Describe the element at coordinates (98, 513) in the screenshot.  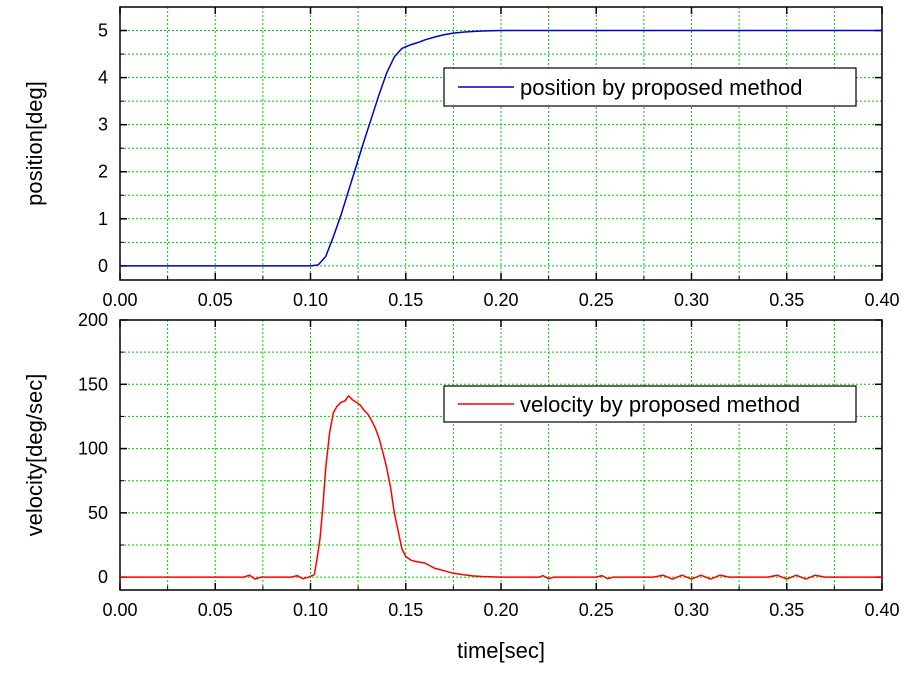
I see `y-tick-label: 50` at that location.